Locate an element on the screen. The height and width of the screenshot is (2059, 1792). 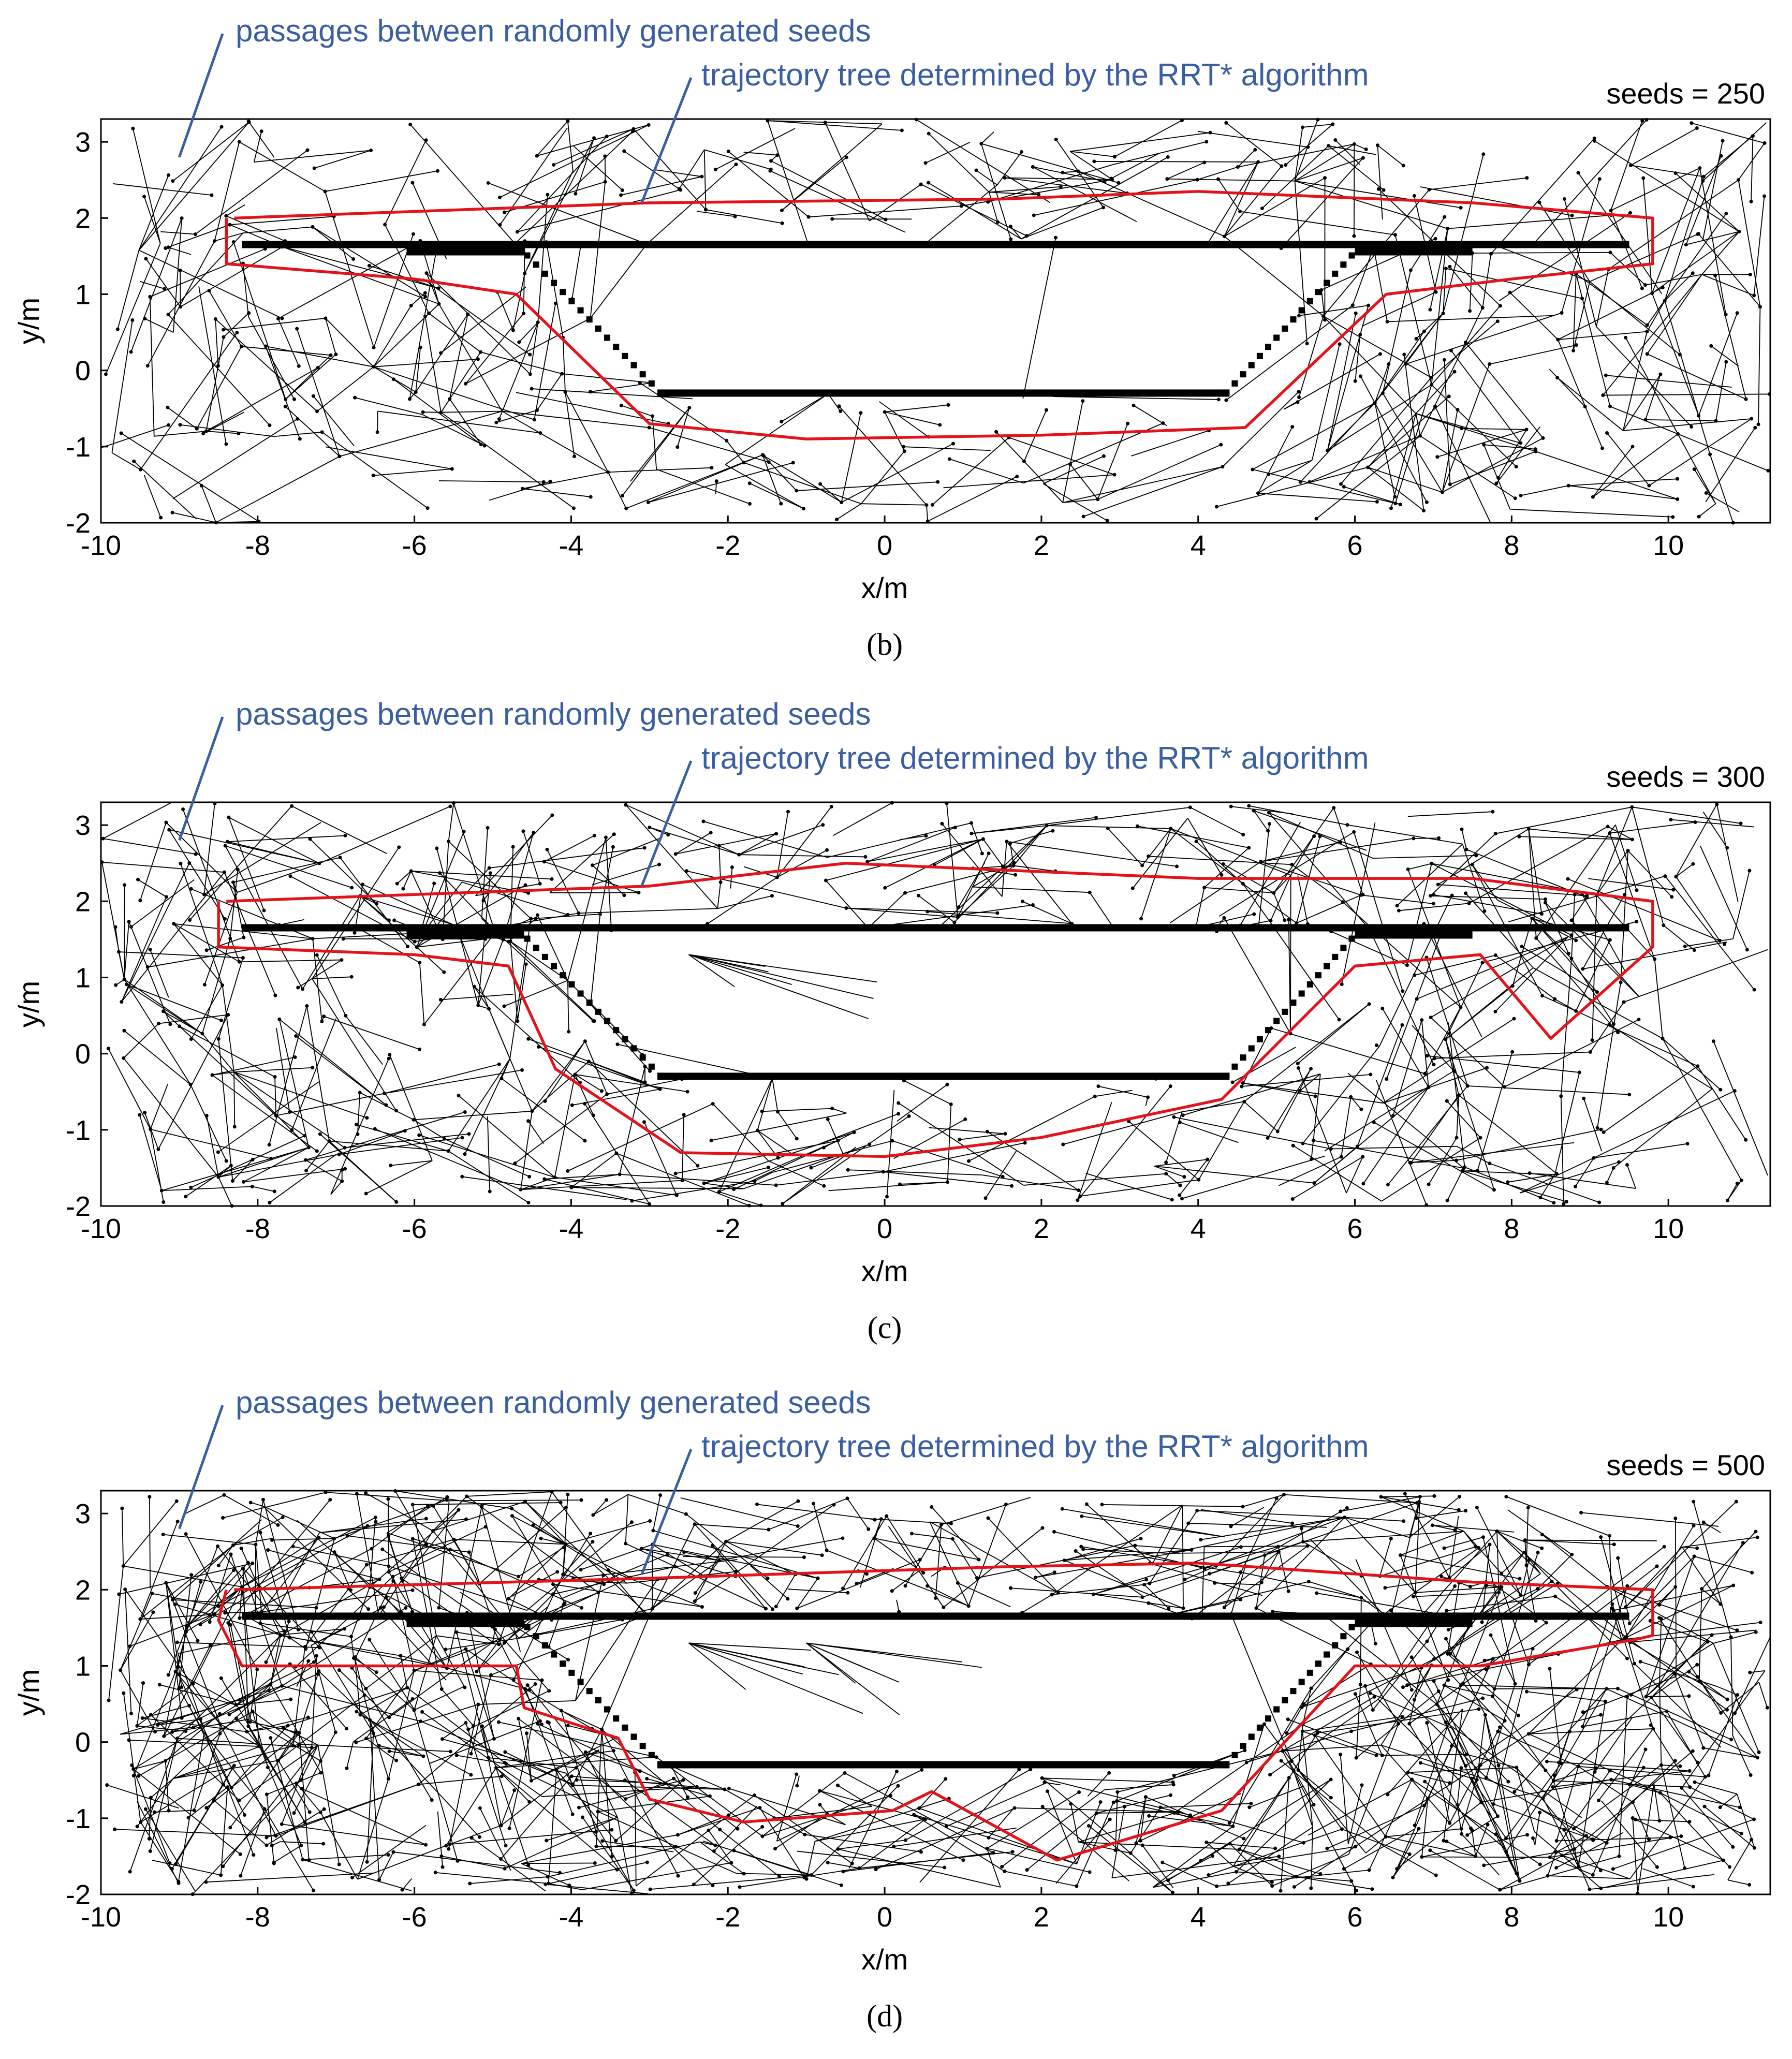
rrt-path-line is located at coordinates (935, 1009).